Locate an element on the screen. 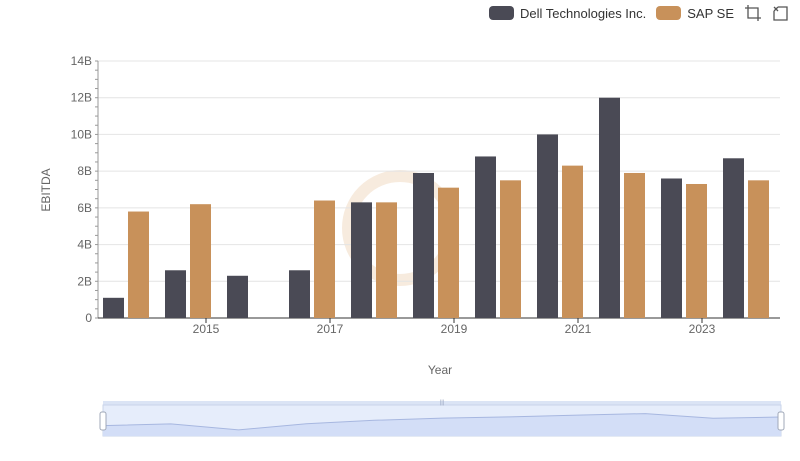  legend: Dell Technologies Inc. SAP SE is located at coordinates (639, 13).